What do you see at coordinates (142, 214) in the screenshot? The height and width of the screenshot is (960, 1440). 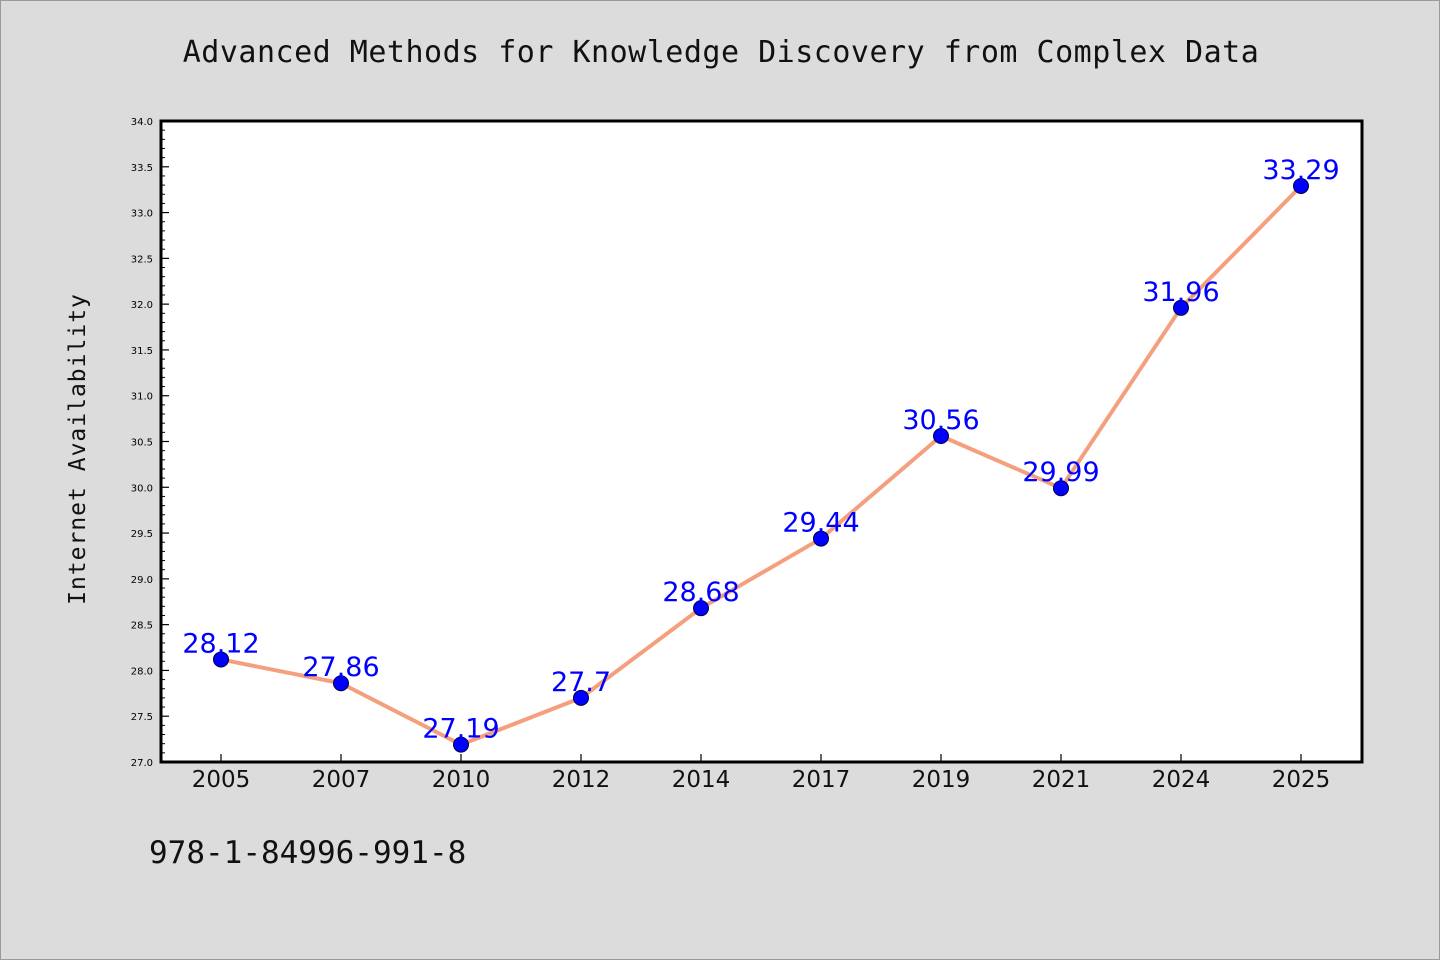 I see `y-tick-label: 33.0` at bounding box center [142, 214].